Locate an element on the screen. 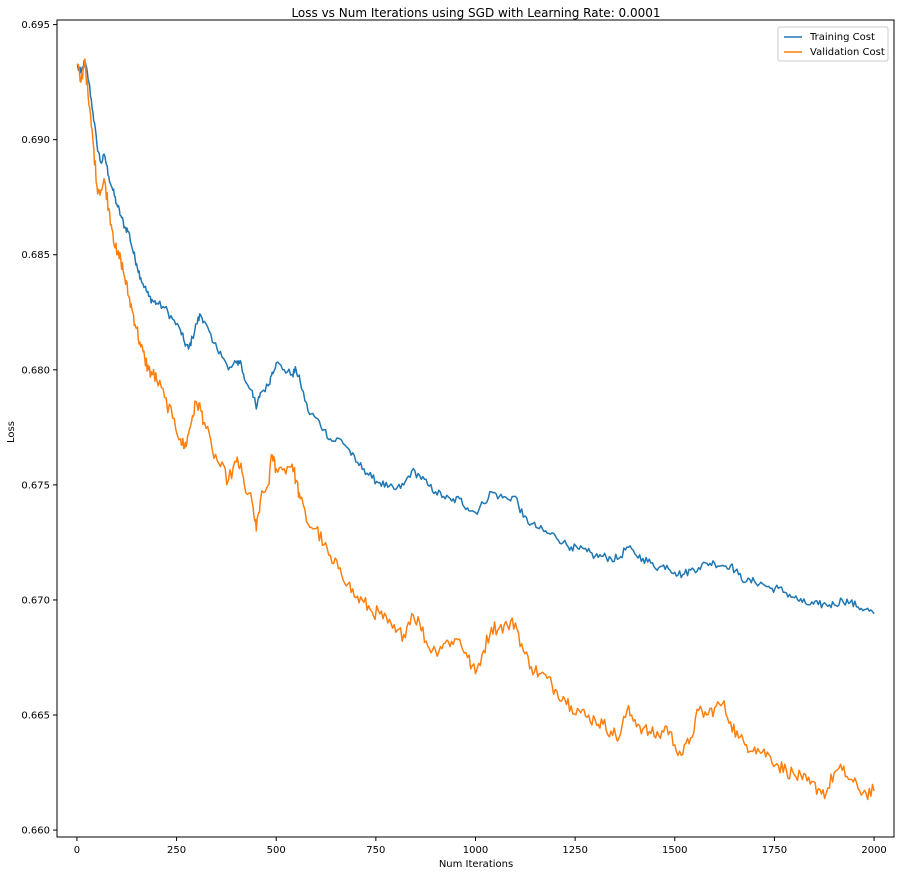 The height and width of the screenshot is (876, 901). x-tick-label: 2000 is located at coordinates (873, 850).